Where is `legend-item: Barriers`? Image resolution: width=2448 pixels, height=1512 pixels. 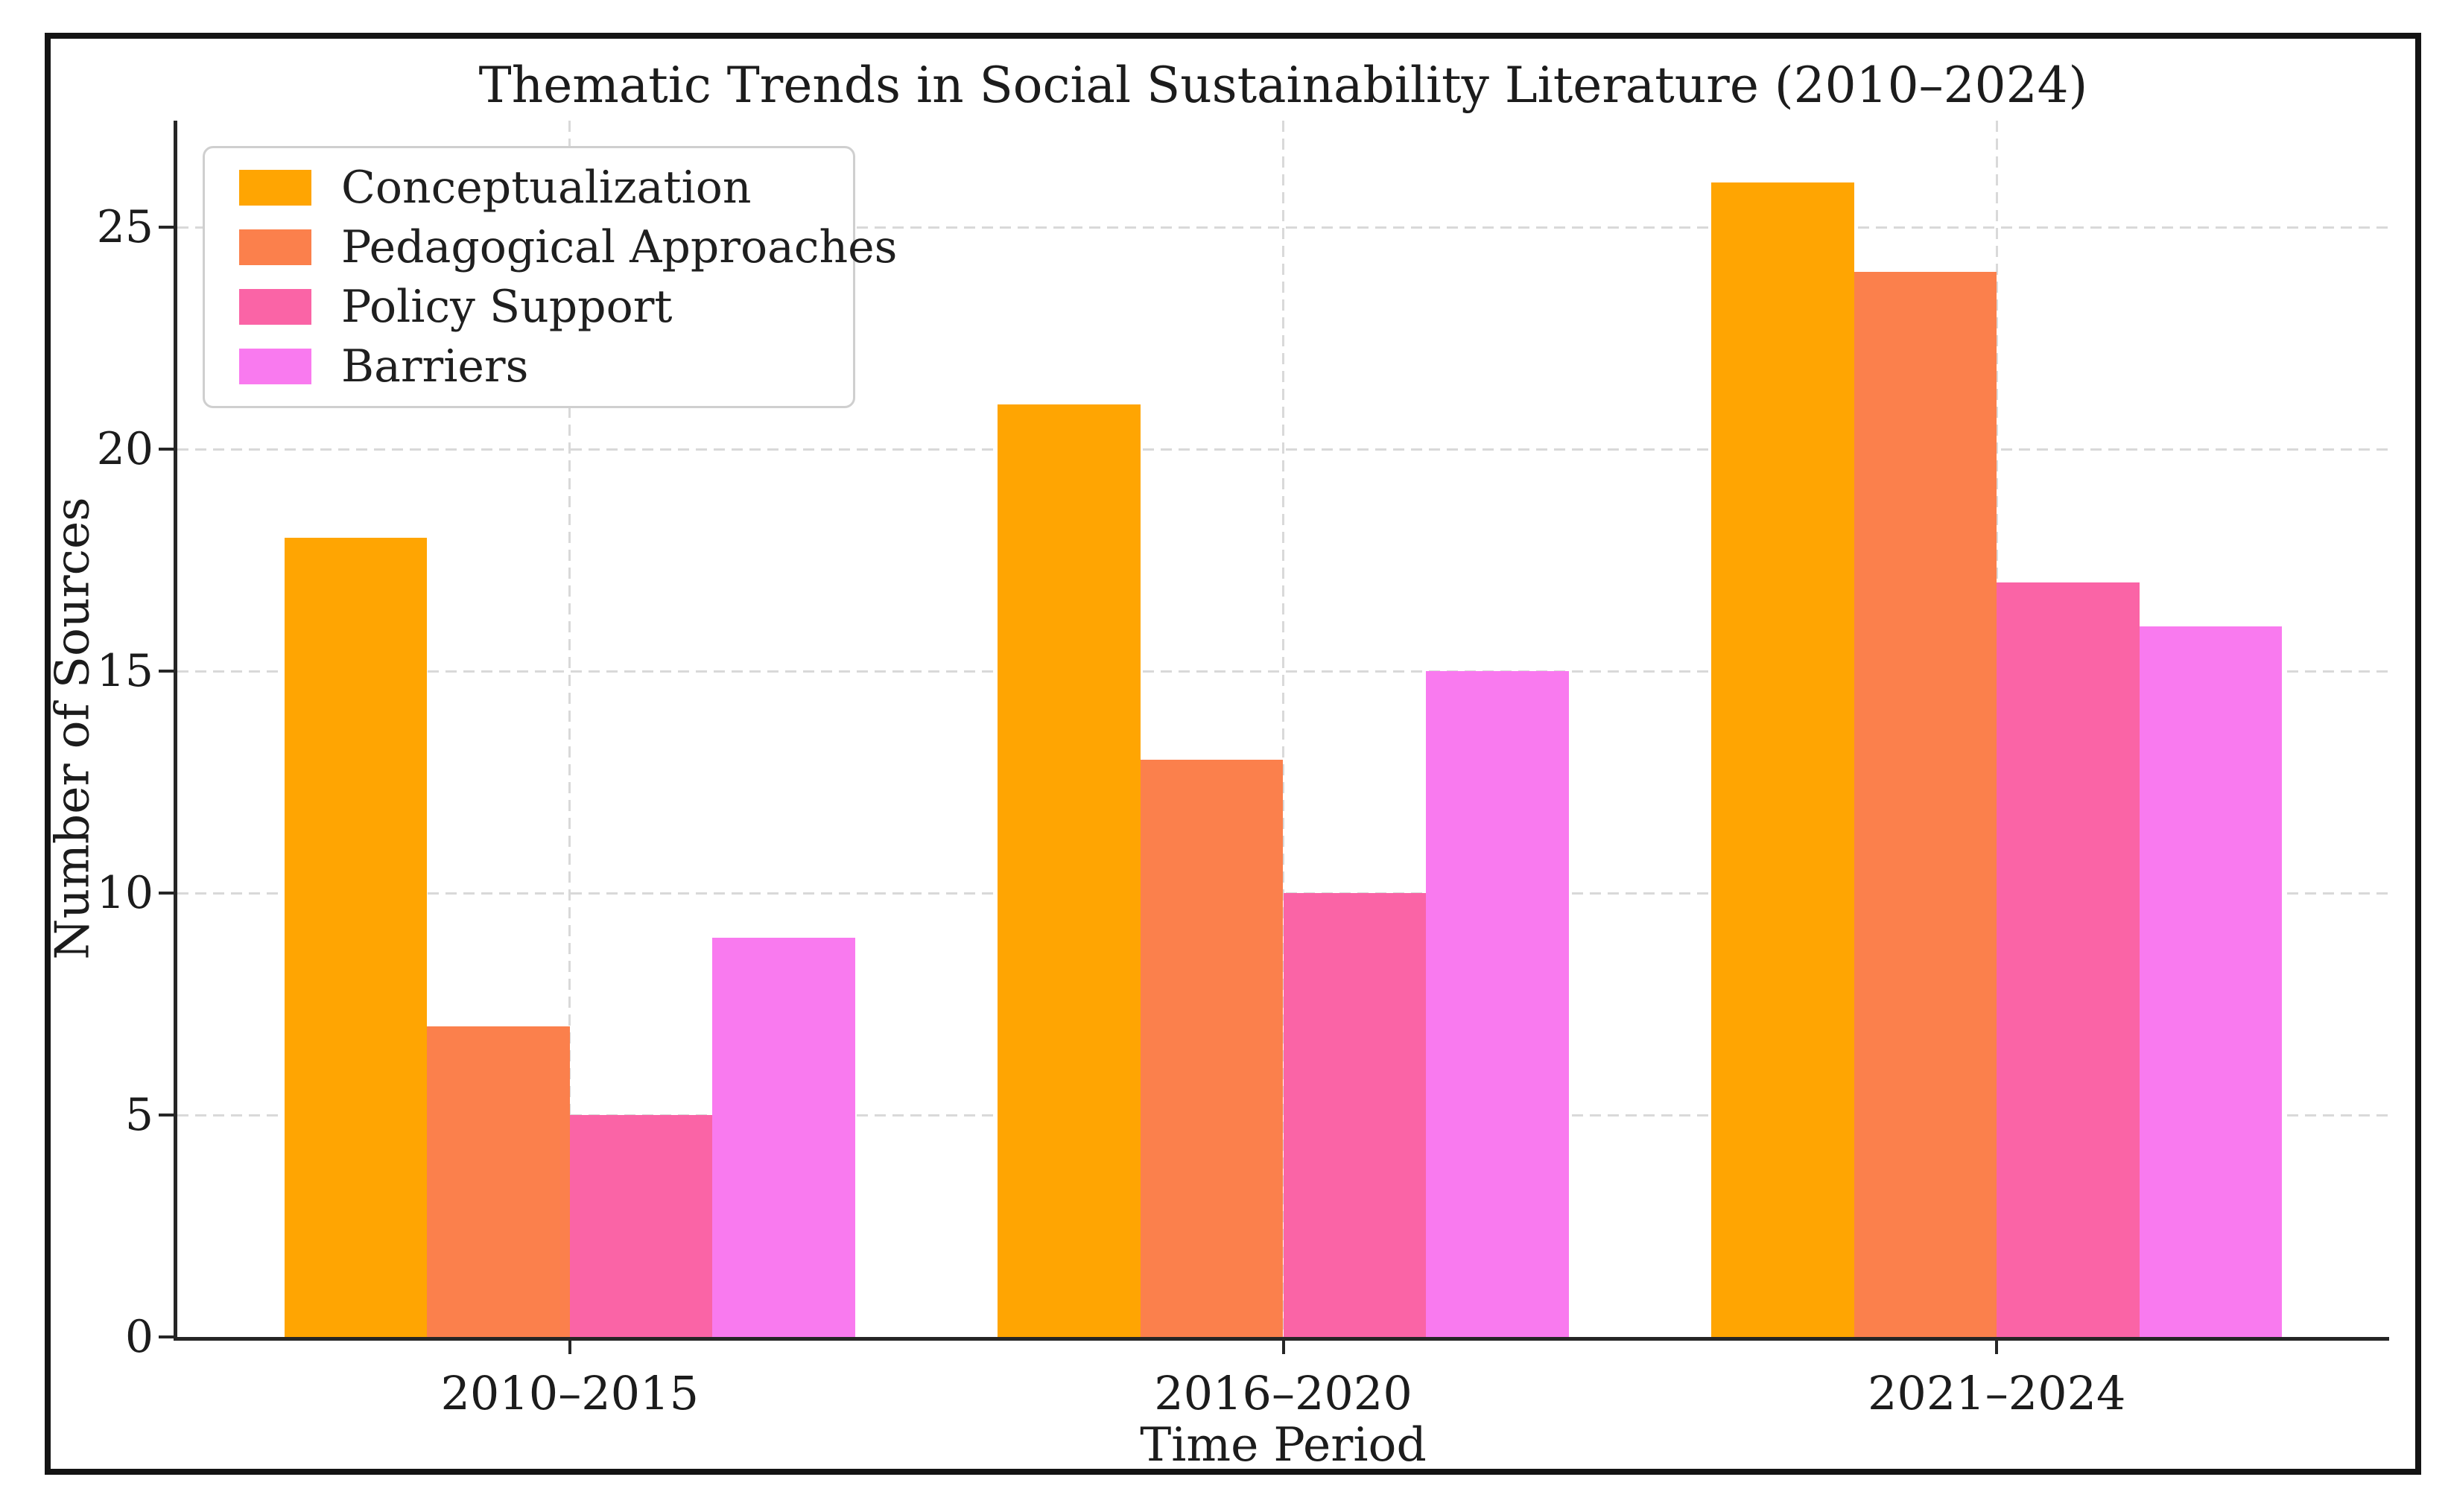
legend-item: Barriers is located at coordinates (546, 366).